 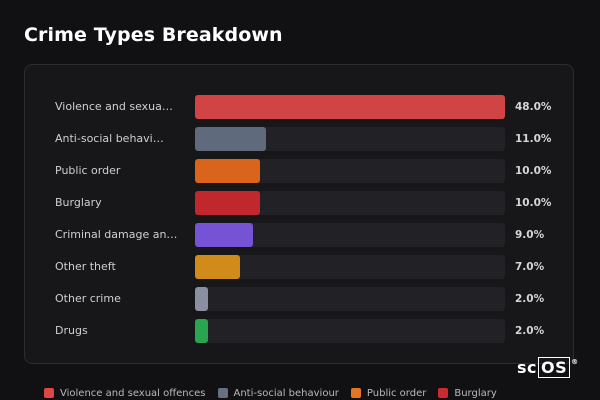 I want to click on bar-row: Other theft 7.0%, so click(x=299, y=267).